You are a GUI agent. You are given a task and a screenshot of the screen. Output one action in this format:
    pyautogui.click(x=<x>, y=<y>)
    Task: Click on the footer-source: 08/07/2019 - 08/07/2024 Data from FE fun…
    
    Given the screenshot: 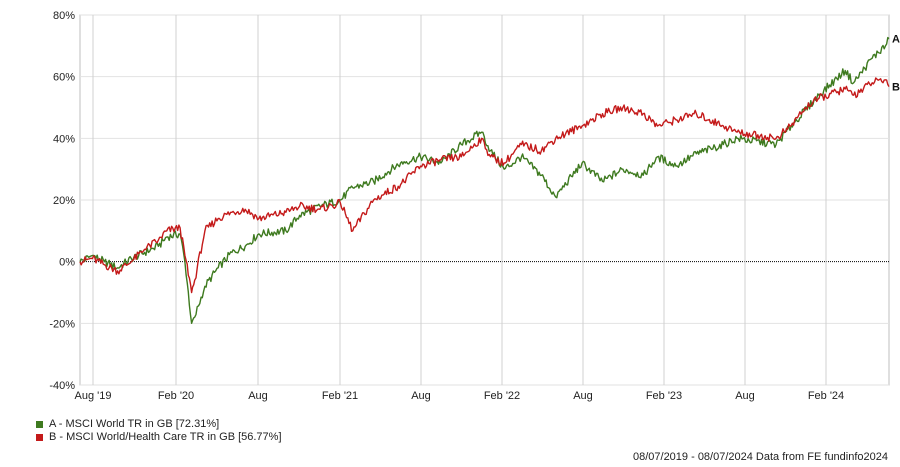 What is the action you would take?
    pyautogui.click(x=760, y=457)
    